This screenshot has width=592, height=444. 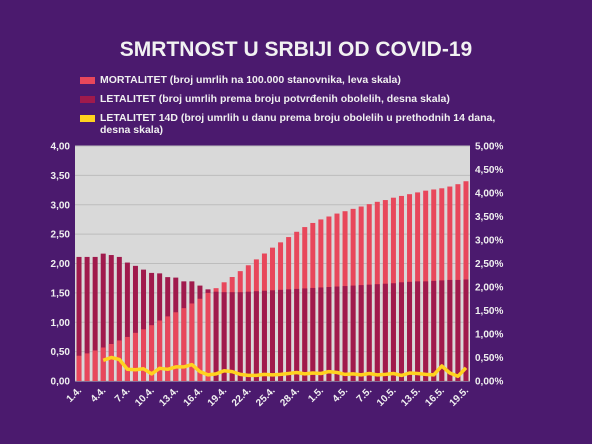 I want to click on y-left-tick-label: 3,50, so click(x=61, y=176).